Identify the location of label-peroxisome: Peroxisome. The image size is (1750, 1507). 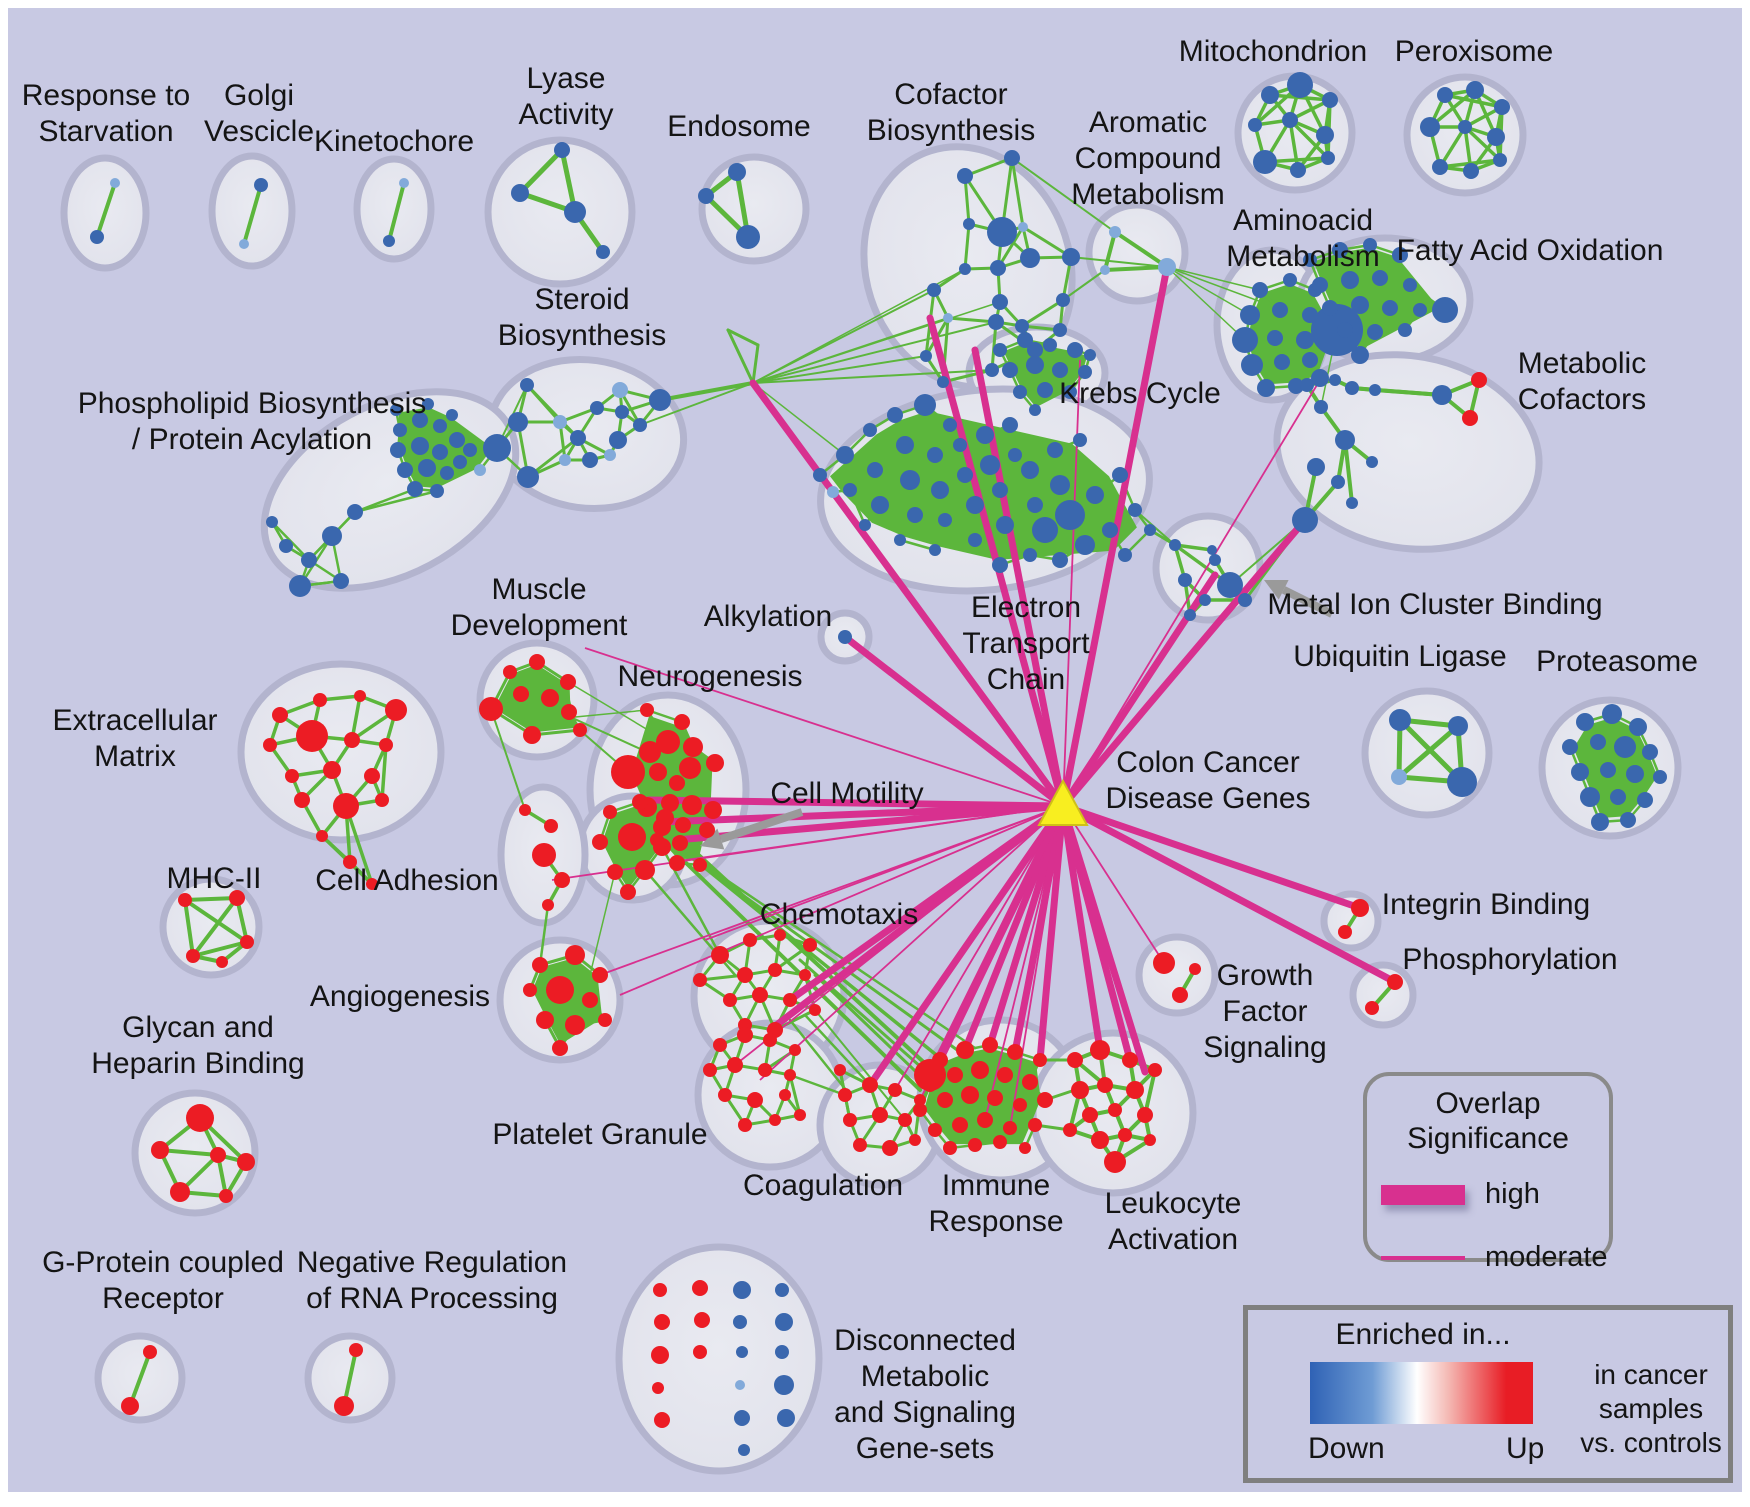
(1474, 51).